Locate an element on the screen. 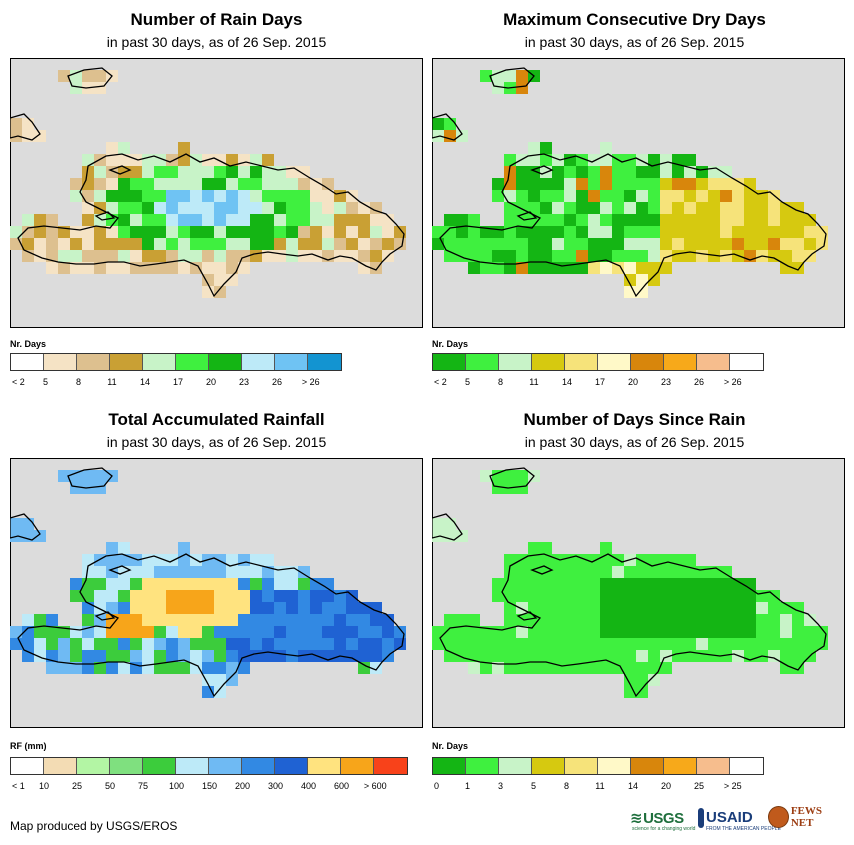 This screenshot has height=845, width=854. legend-tick-label: > 26 is located at coordinates (732, 382).